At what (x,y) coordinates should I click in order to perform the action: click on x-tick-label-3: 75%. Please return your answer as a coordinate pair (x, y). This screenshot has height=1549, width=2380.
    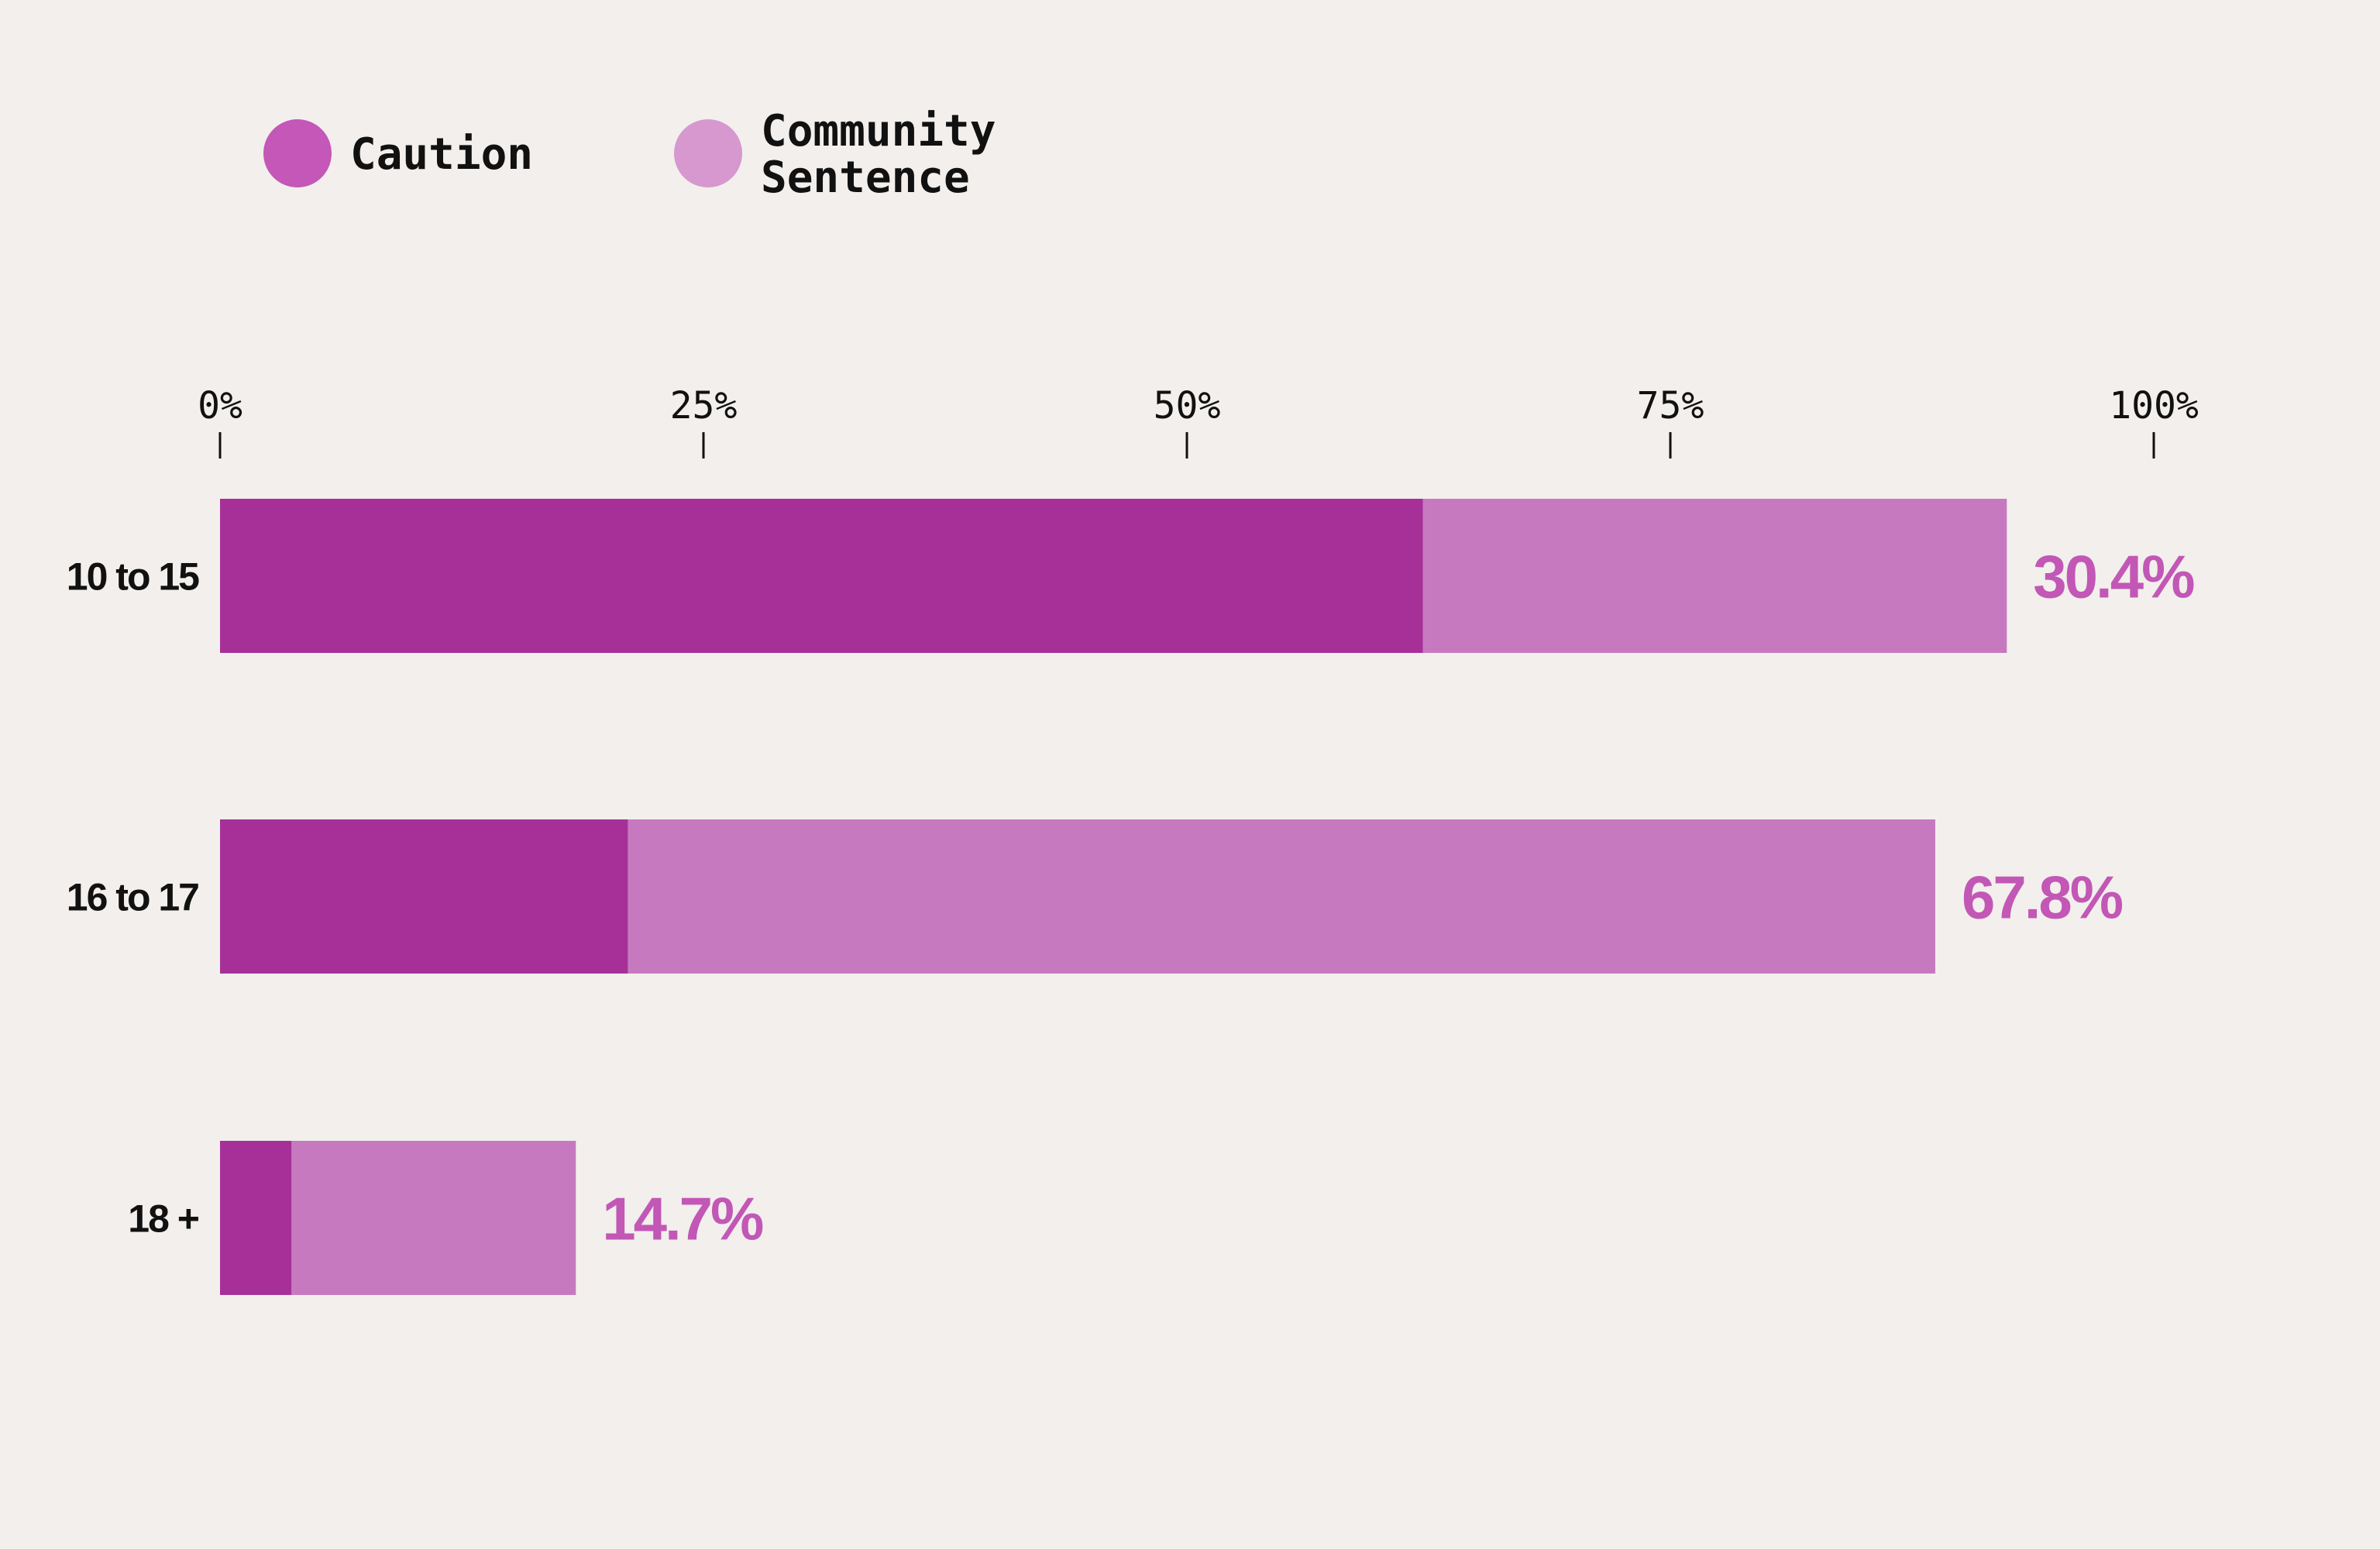
    Looking at the image, I should click on (1671, 406).